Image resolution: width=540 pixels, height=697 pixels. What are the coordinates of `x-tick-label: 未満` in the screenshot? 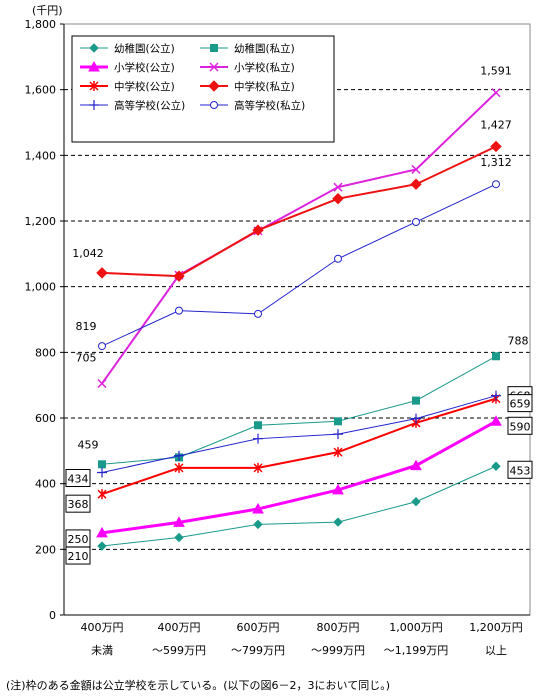 It's located at (102, 650).